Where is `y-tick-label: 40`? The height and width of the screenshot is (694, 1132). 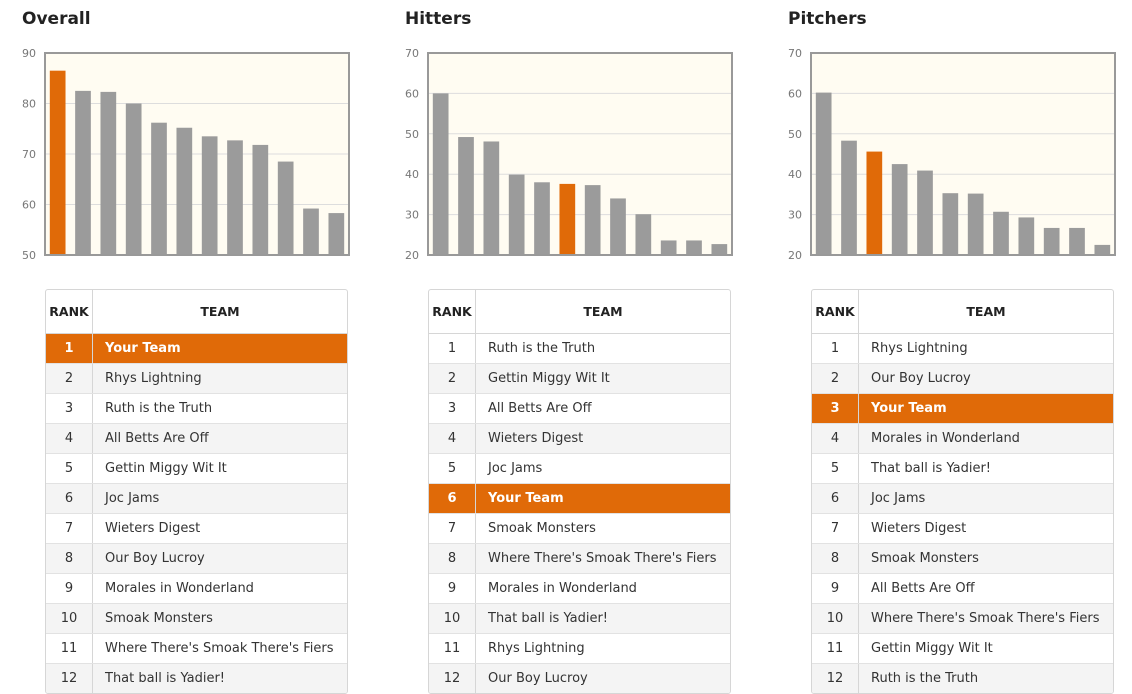
y-tick-label: 40 is located at coordinates (412, 174).